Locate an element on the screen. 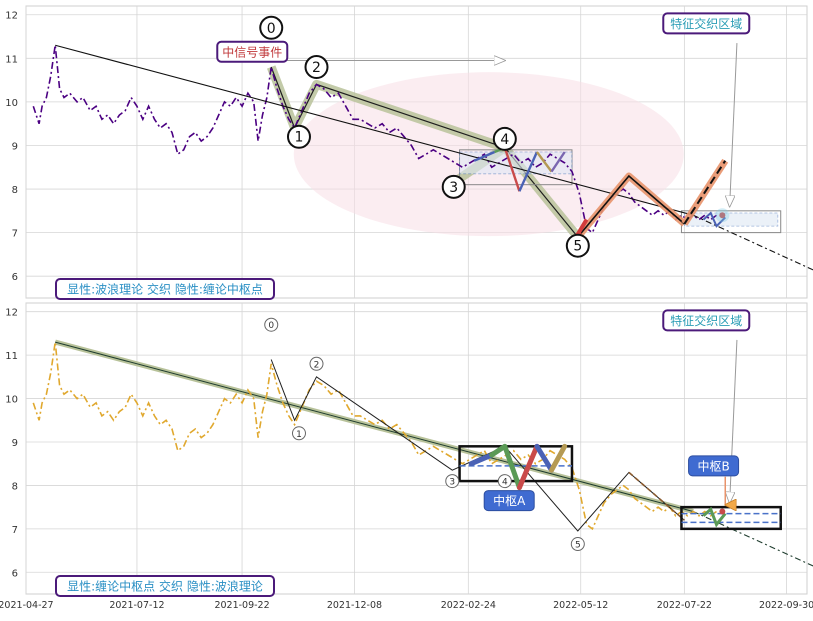 This screenshot has height=621, width=813. cluster-point is located at coordinates (722, 215).